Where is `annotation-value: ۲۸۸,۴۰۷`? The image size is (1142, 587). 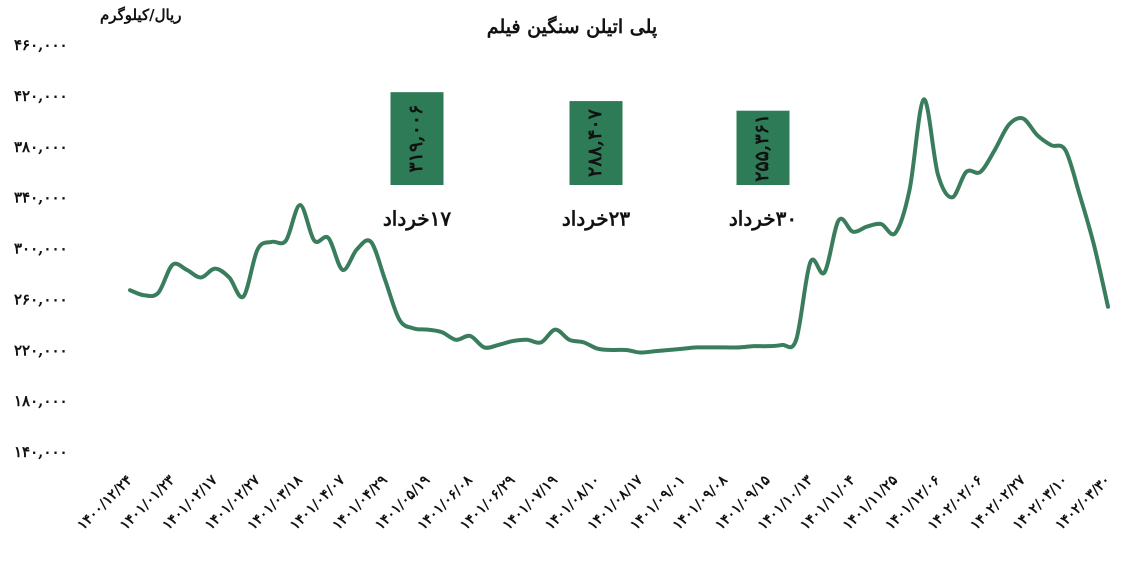 annotation-value: ۲۸۸,۴۰۷ is located at coordinates (595, 142).